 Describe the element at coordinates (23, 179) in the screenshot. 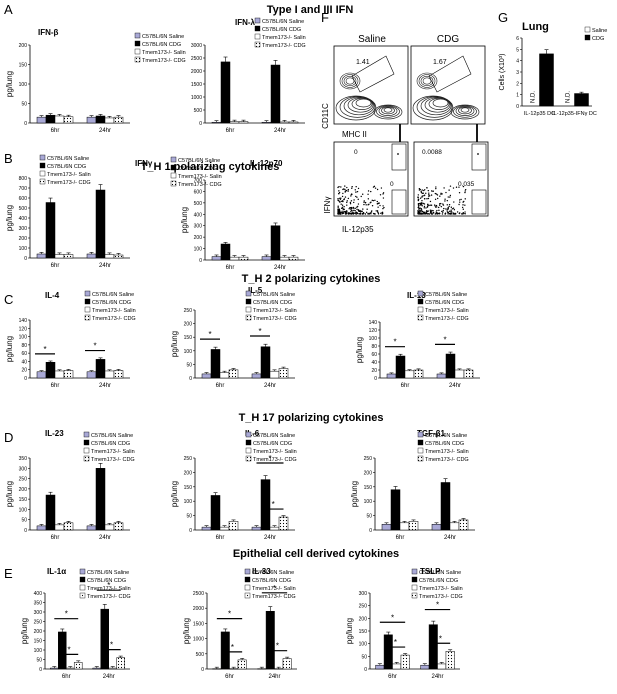

I see `y-tick-label: 800` at that location.